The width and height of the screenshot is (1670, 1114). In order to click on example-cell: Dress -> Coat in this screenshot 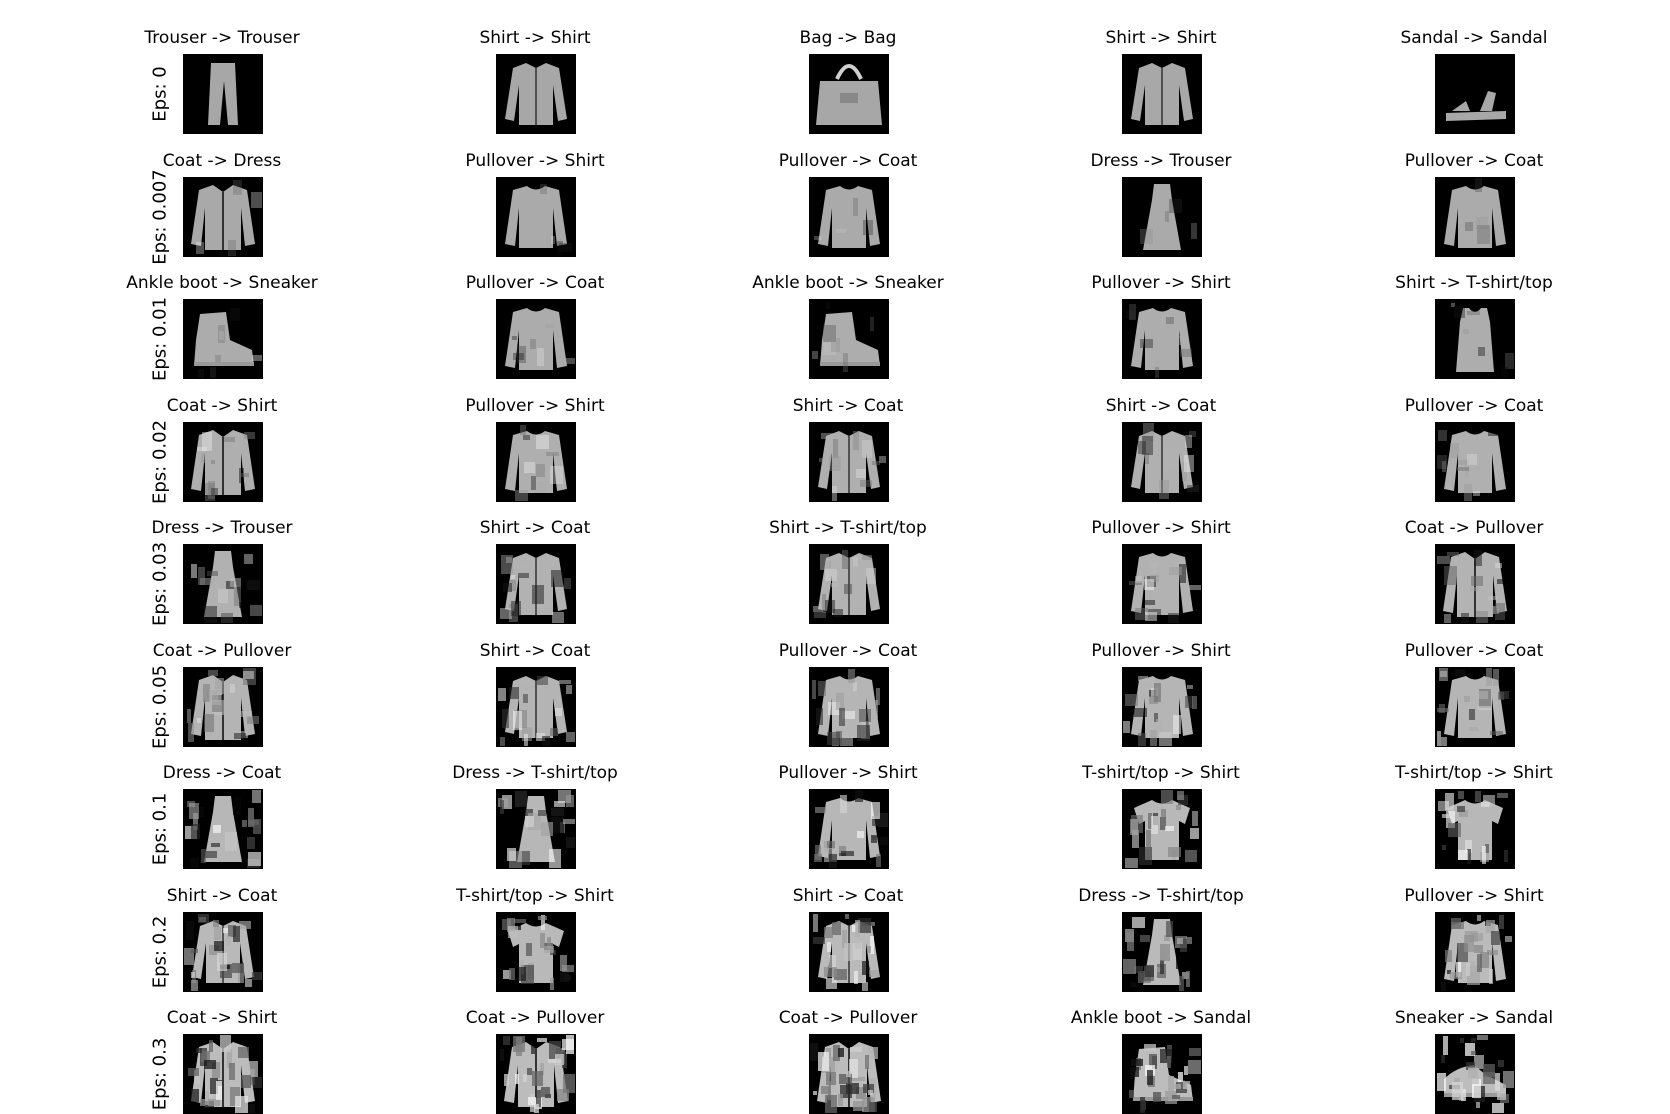, I will do `click(222, 808)`.